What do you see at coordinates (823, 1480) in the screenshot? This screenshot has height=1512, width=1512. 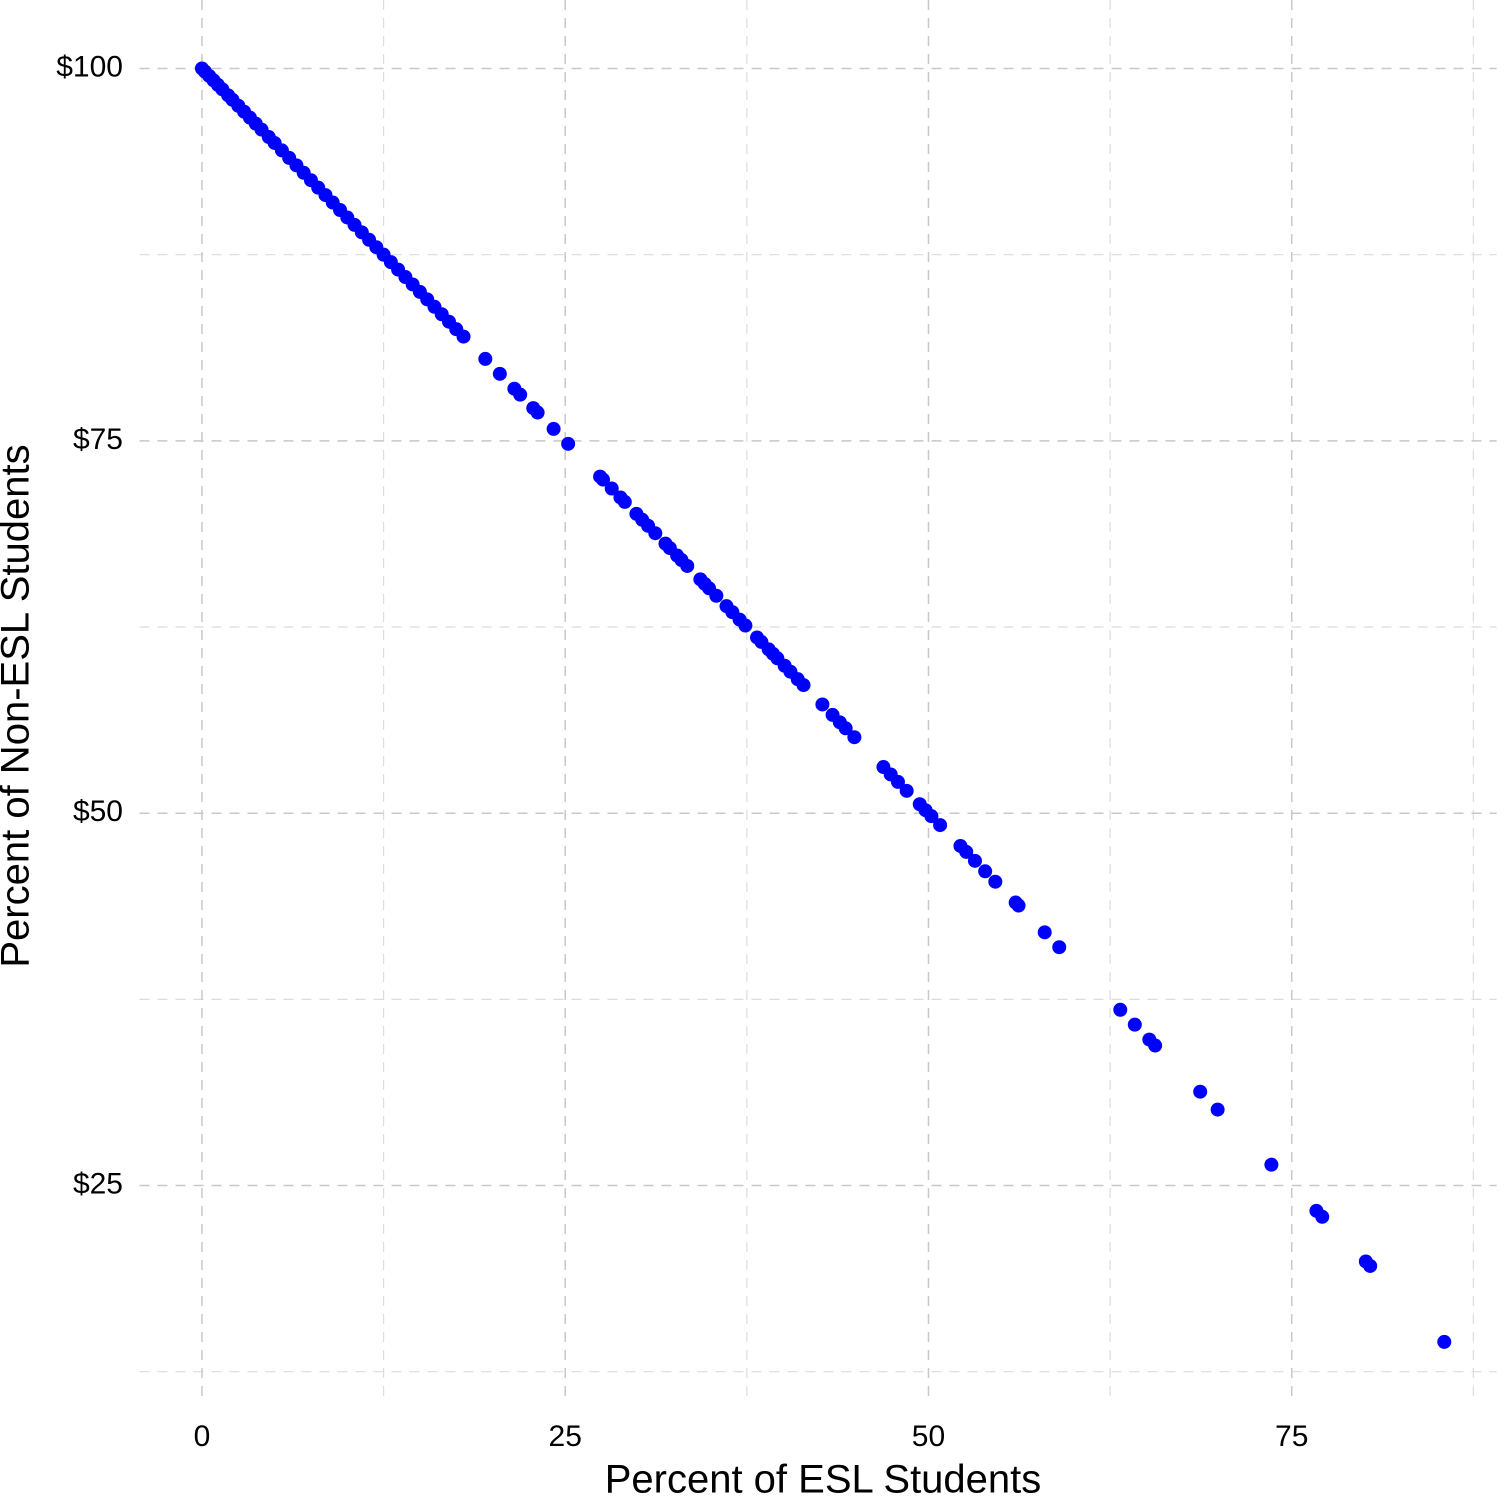 I see `x-axis-title: Percent of ESL Students` at bounding box center [823, 1480].